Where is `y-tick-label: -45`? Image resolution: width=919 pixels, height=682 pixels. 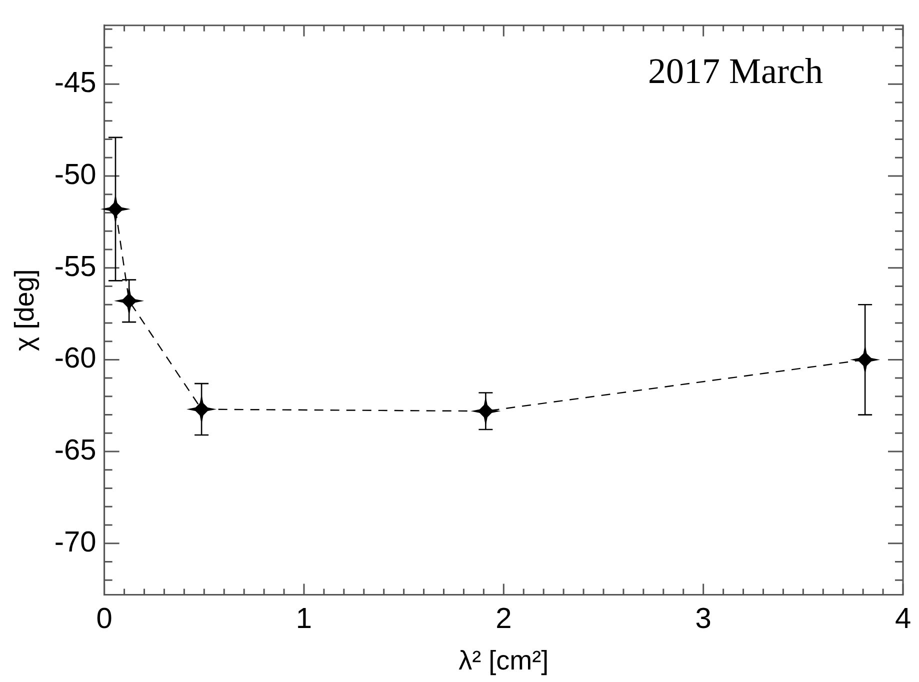 y-tick-label: -45 is located at coordinates (75, 83).